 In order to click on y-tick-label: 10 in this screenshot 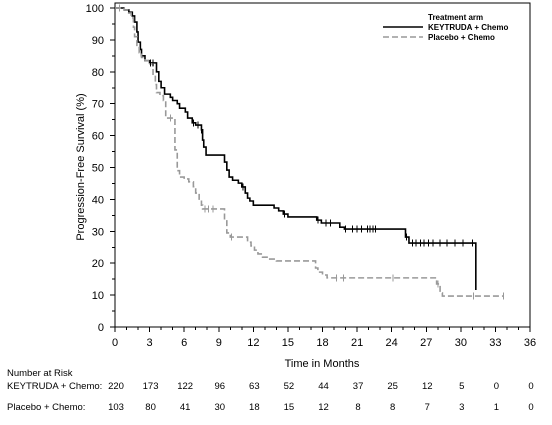, I will do `click(98, 296)`.